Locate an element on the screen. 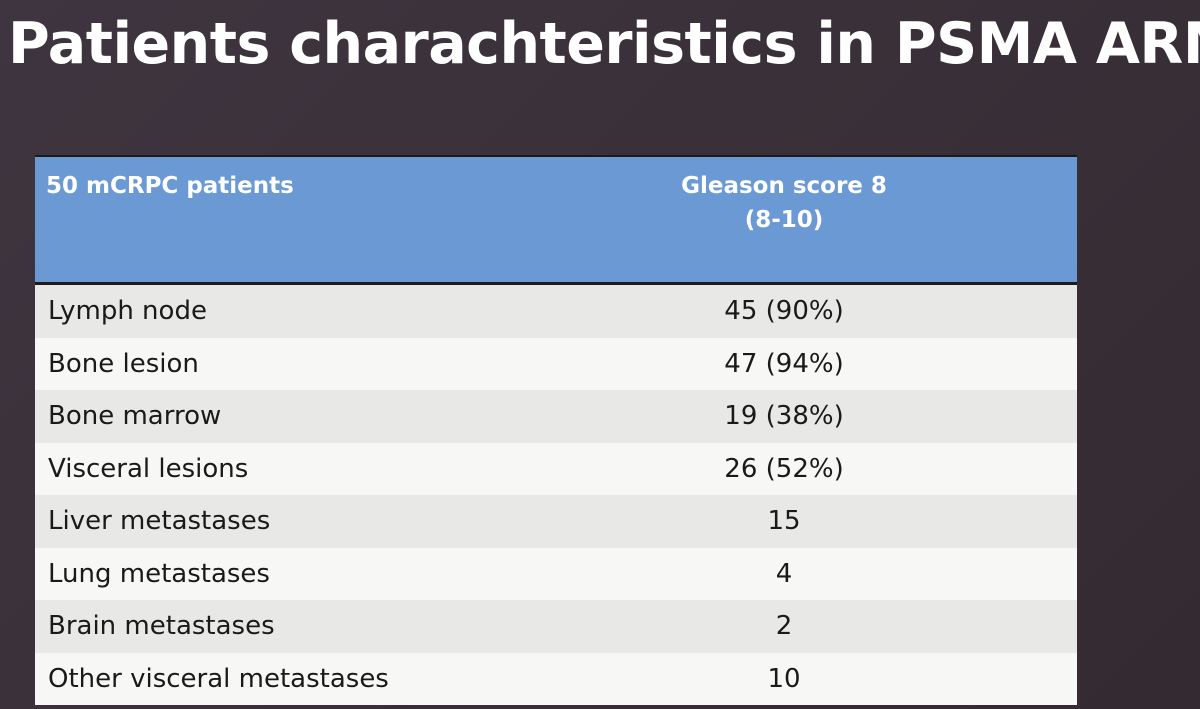  header-gleason-score: Gleason score 8 (8-10) is located at coordinates (839, 219).